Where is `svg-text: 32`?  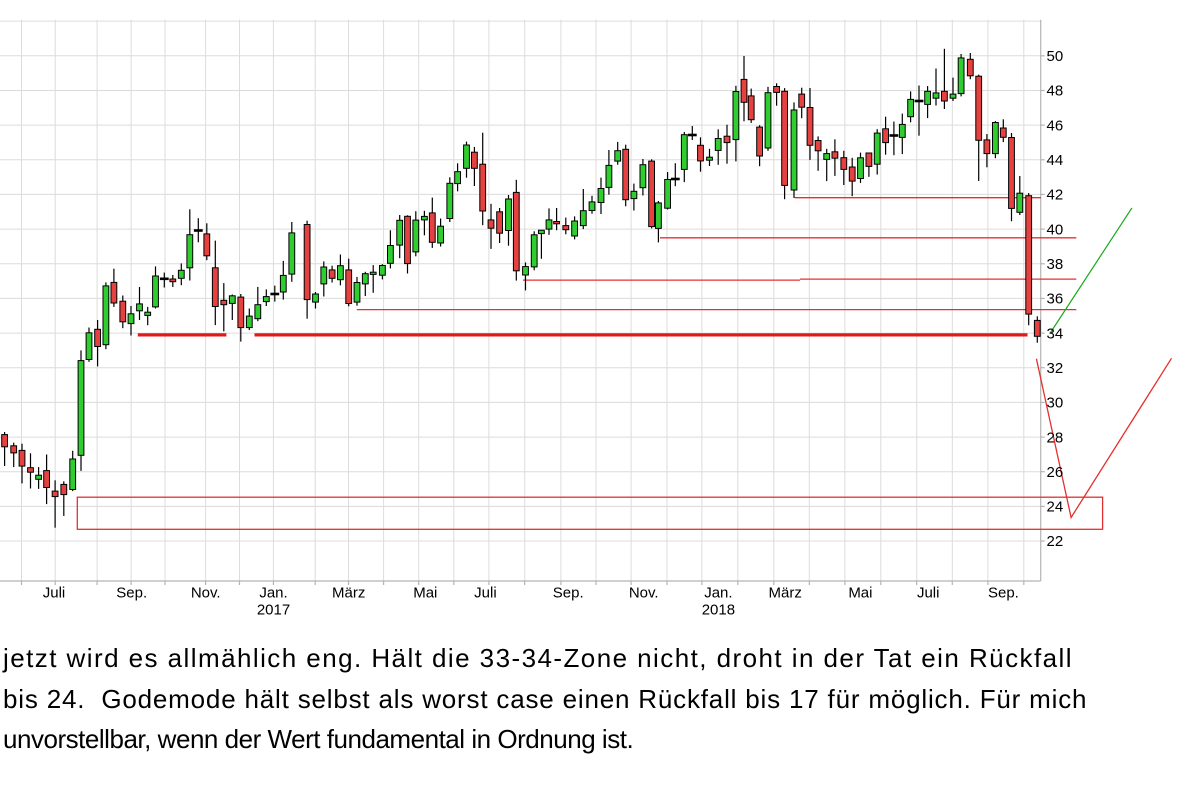
svg-text: 32 is located at coordinates (1055, 368).